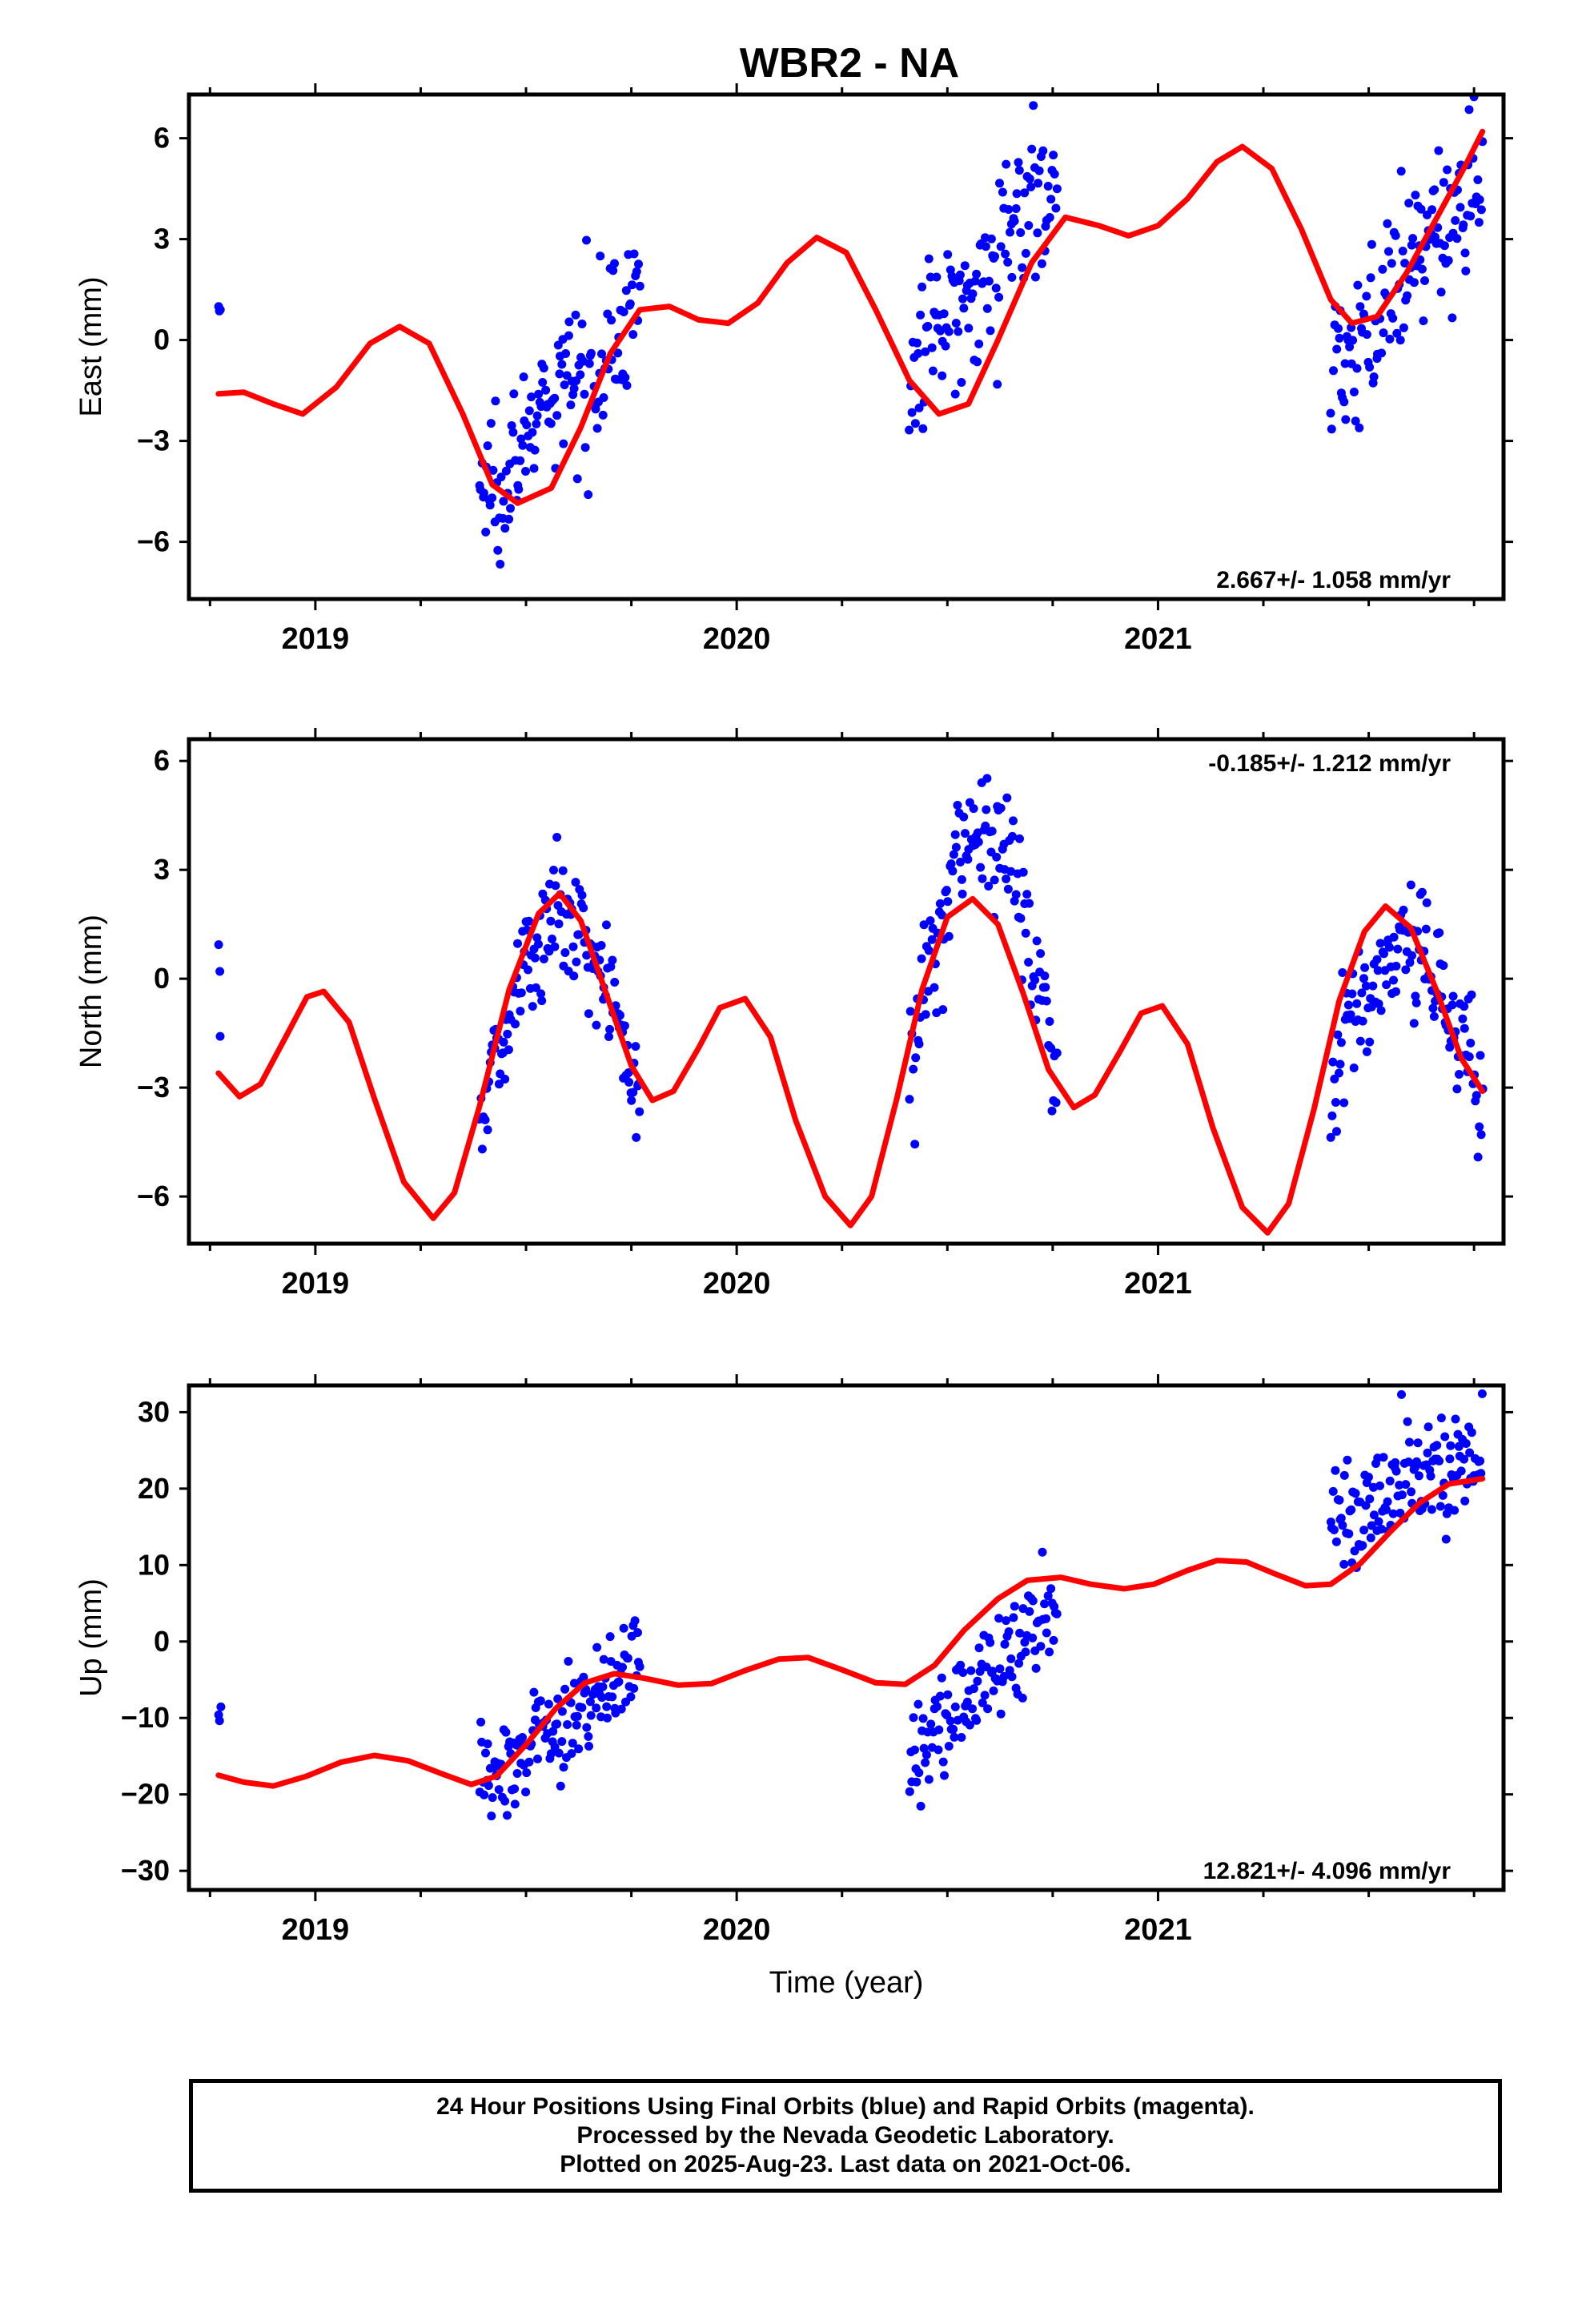 This screenshot has width=1582, height=2324. Describe the element at coordinates (737, 1930) in the screenshot. I see `x-tick-label: 2020` at that location.